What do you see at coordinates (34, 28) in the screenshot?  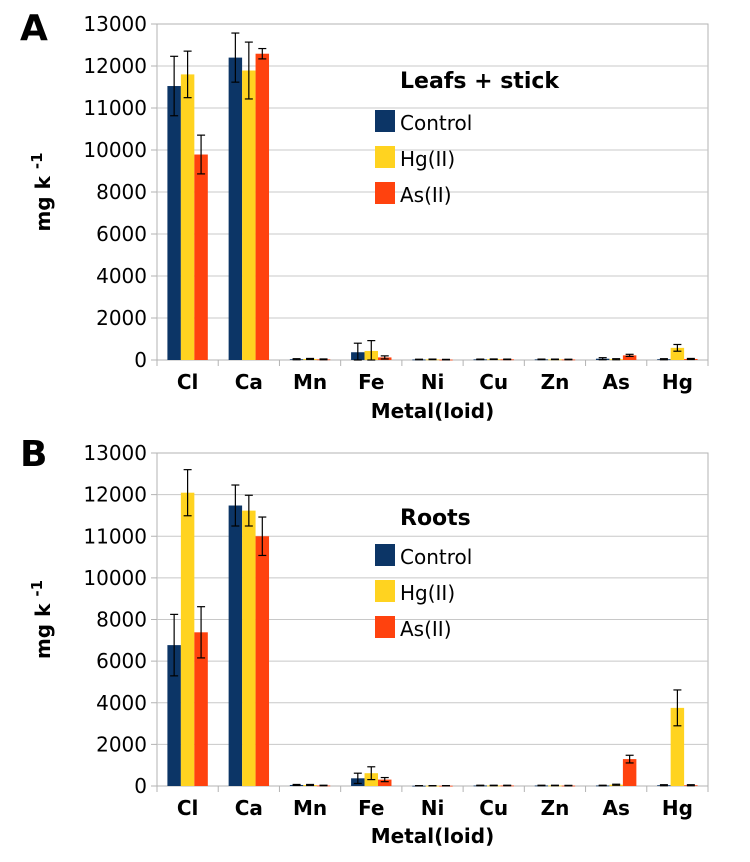 I see `panel-letter: A` at bounding box center [34, 28].